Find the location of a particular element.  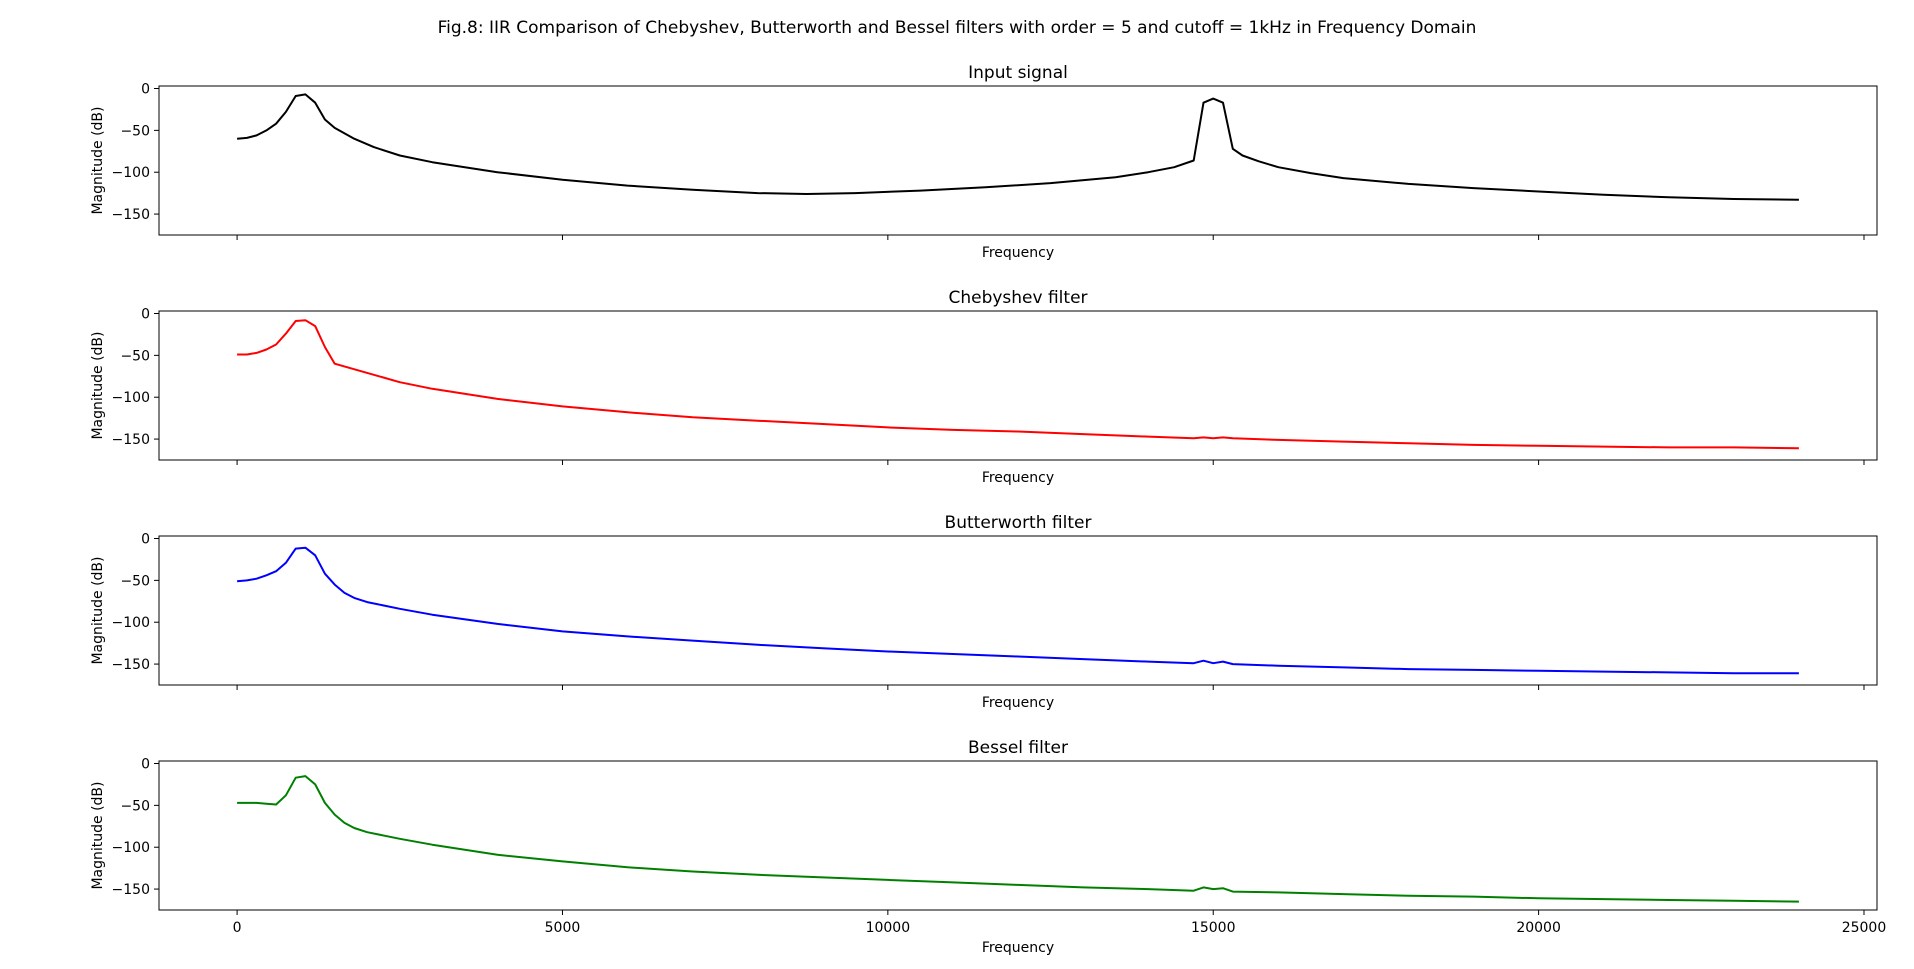

subplot-title: Chebyshev filter is located at coordinates (1017, 298).